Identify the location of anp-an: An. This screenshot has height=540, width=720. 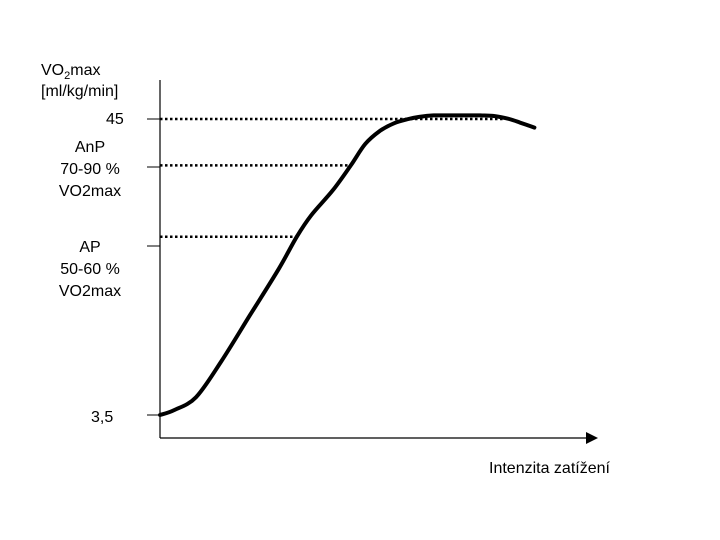
(84, 147).